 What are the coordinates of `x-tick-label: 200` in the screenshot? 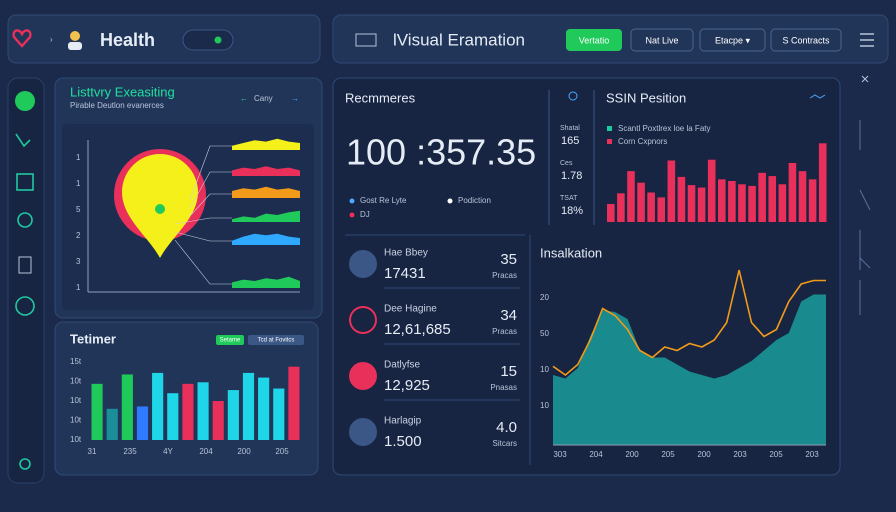 It's located at (244, 451).